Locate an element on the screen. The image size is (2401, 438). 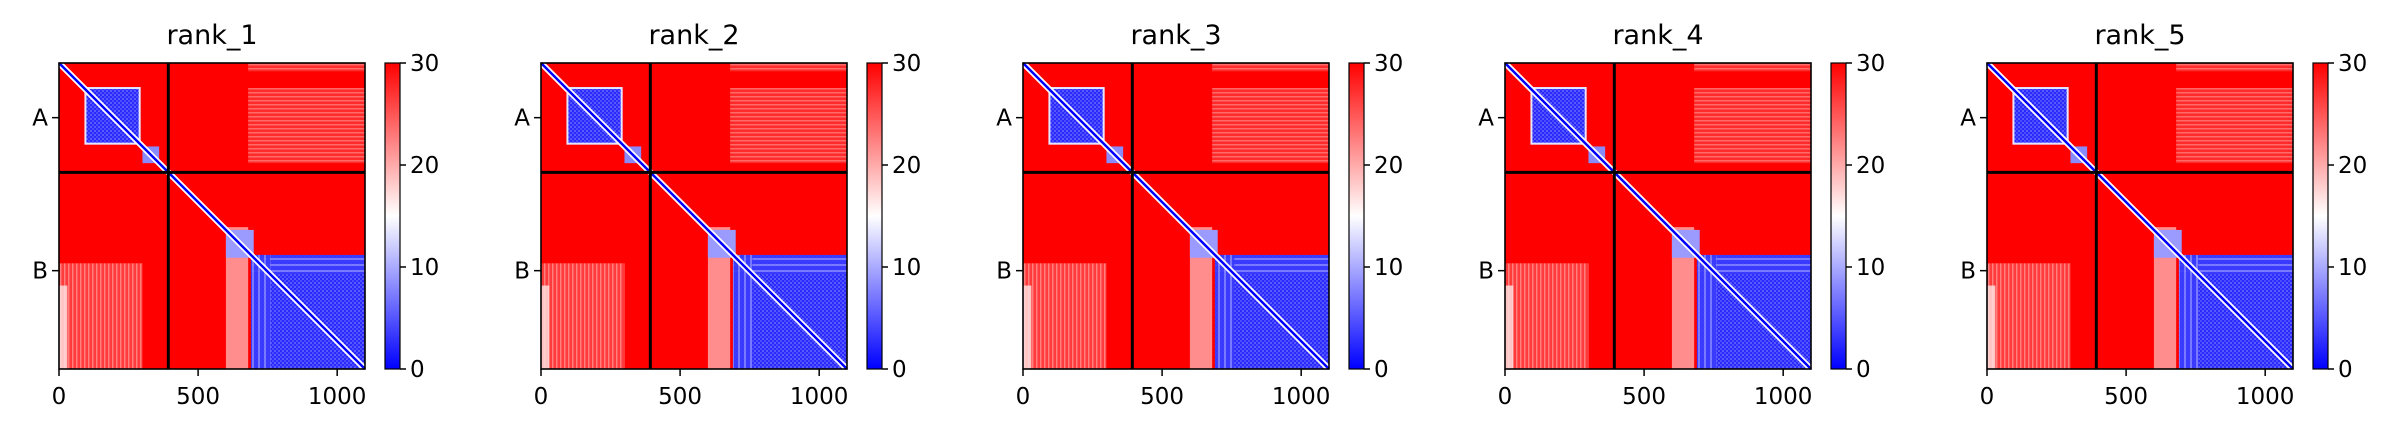
panel-title: rank_4 is located at coordinates (1657, 35).